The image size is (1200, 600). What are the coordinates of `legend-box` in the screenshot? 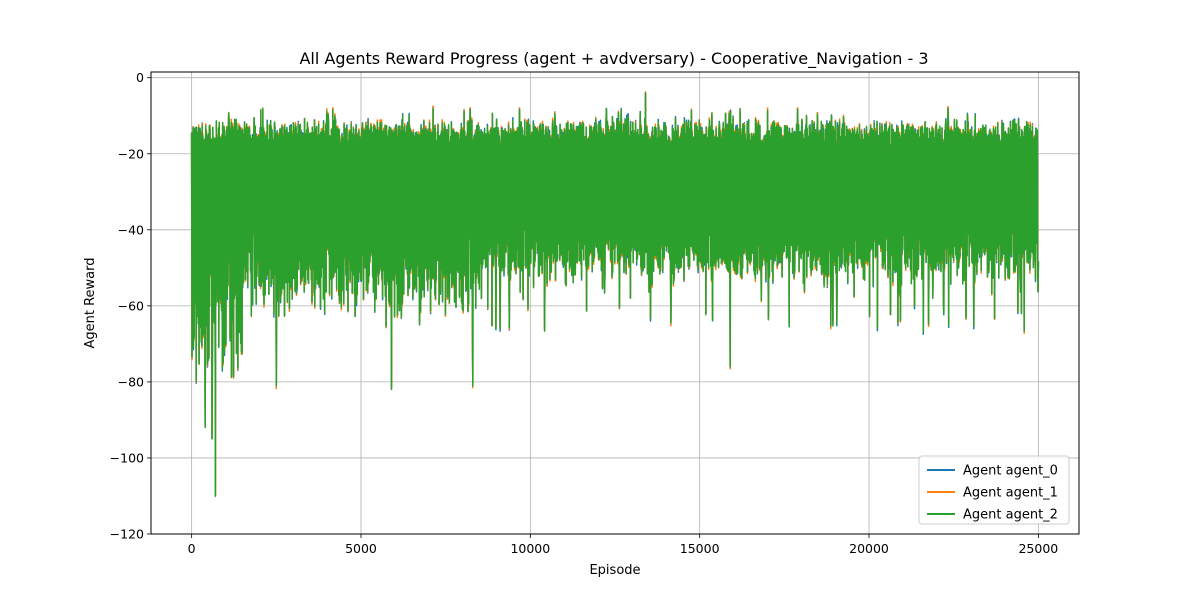 It's located at (994, 490).